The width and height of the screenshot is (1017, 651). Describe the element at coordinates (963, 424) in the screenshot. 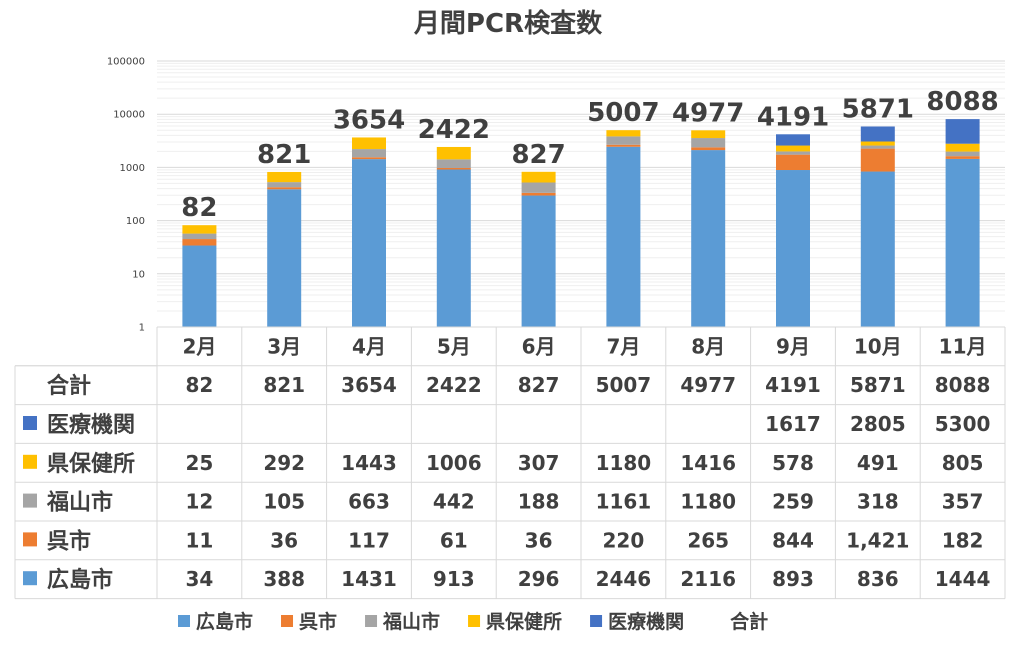

I see `table-cell: 5300` at that location.